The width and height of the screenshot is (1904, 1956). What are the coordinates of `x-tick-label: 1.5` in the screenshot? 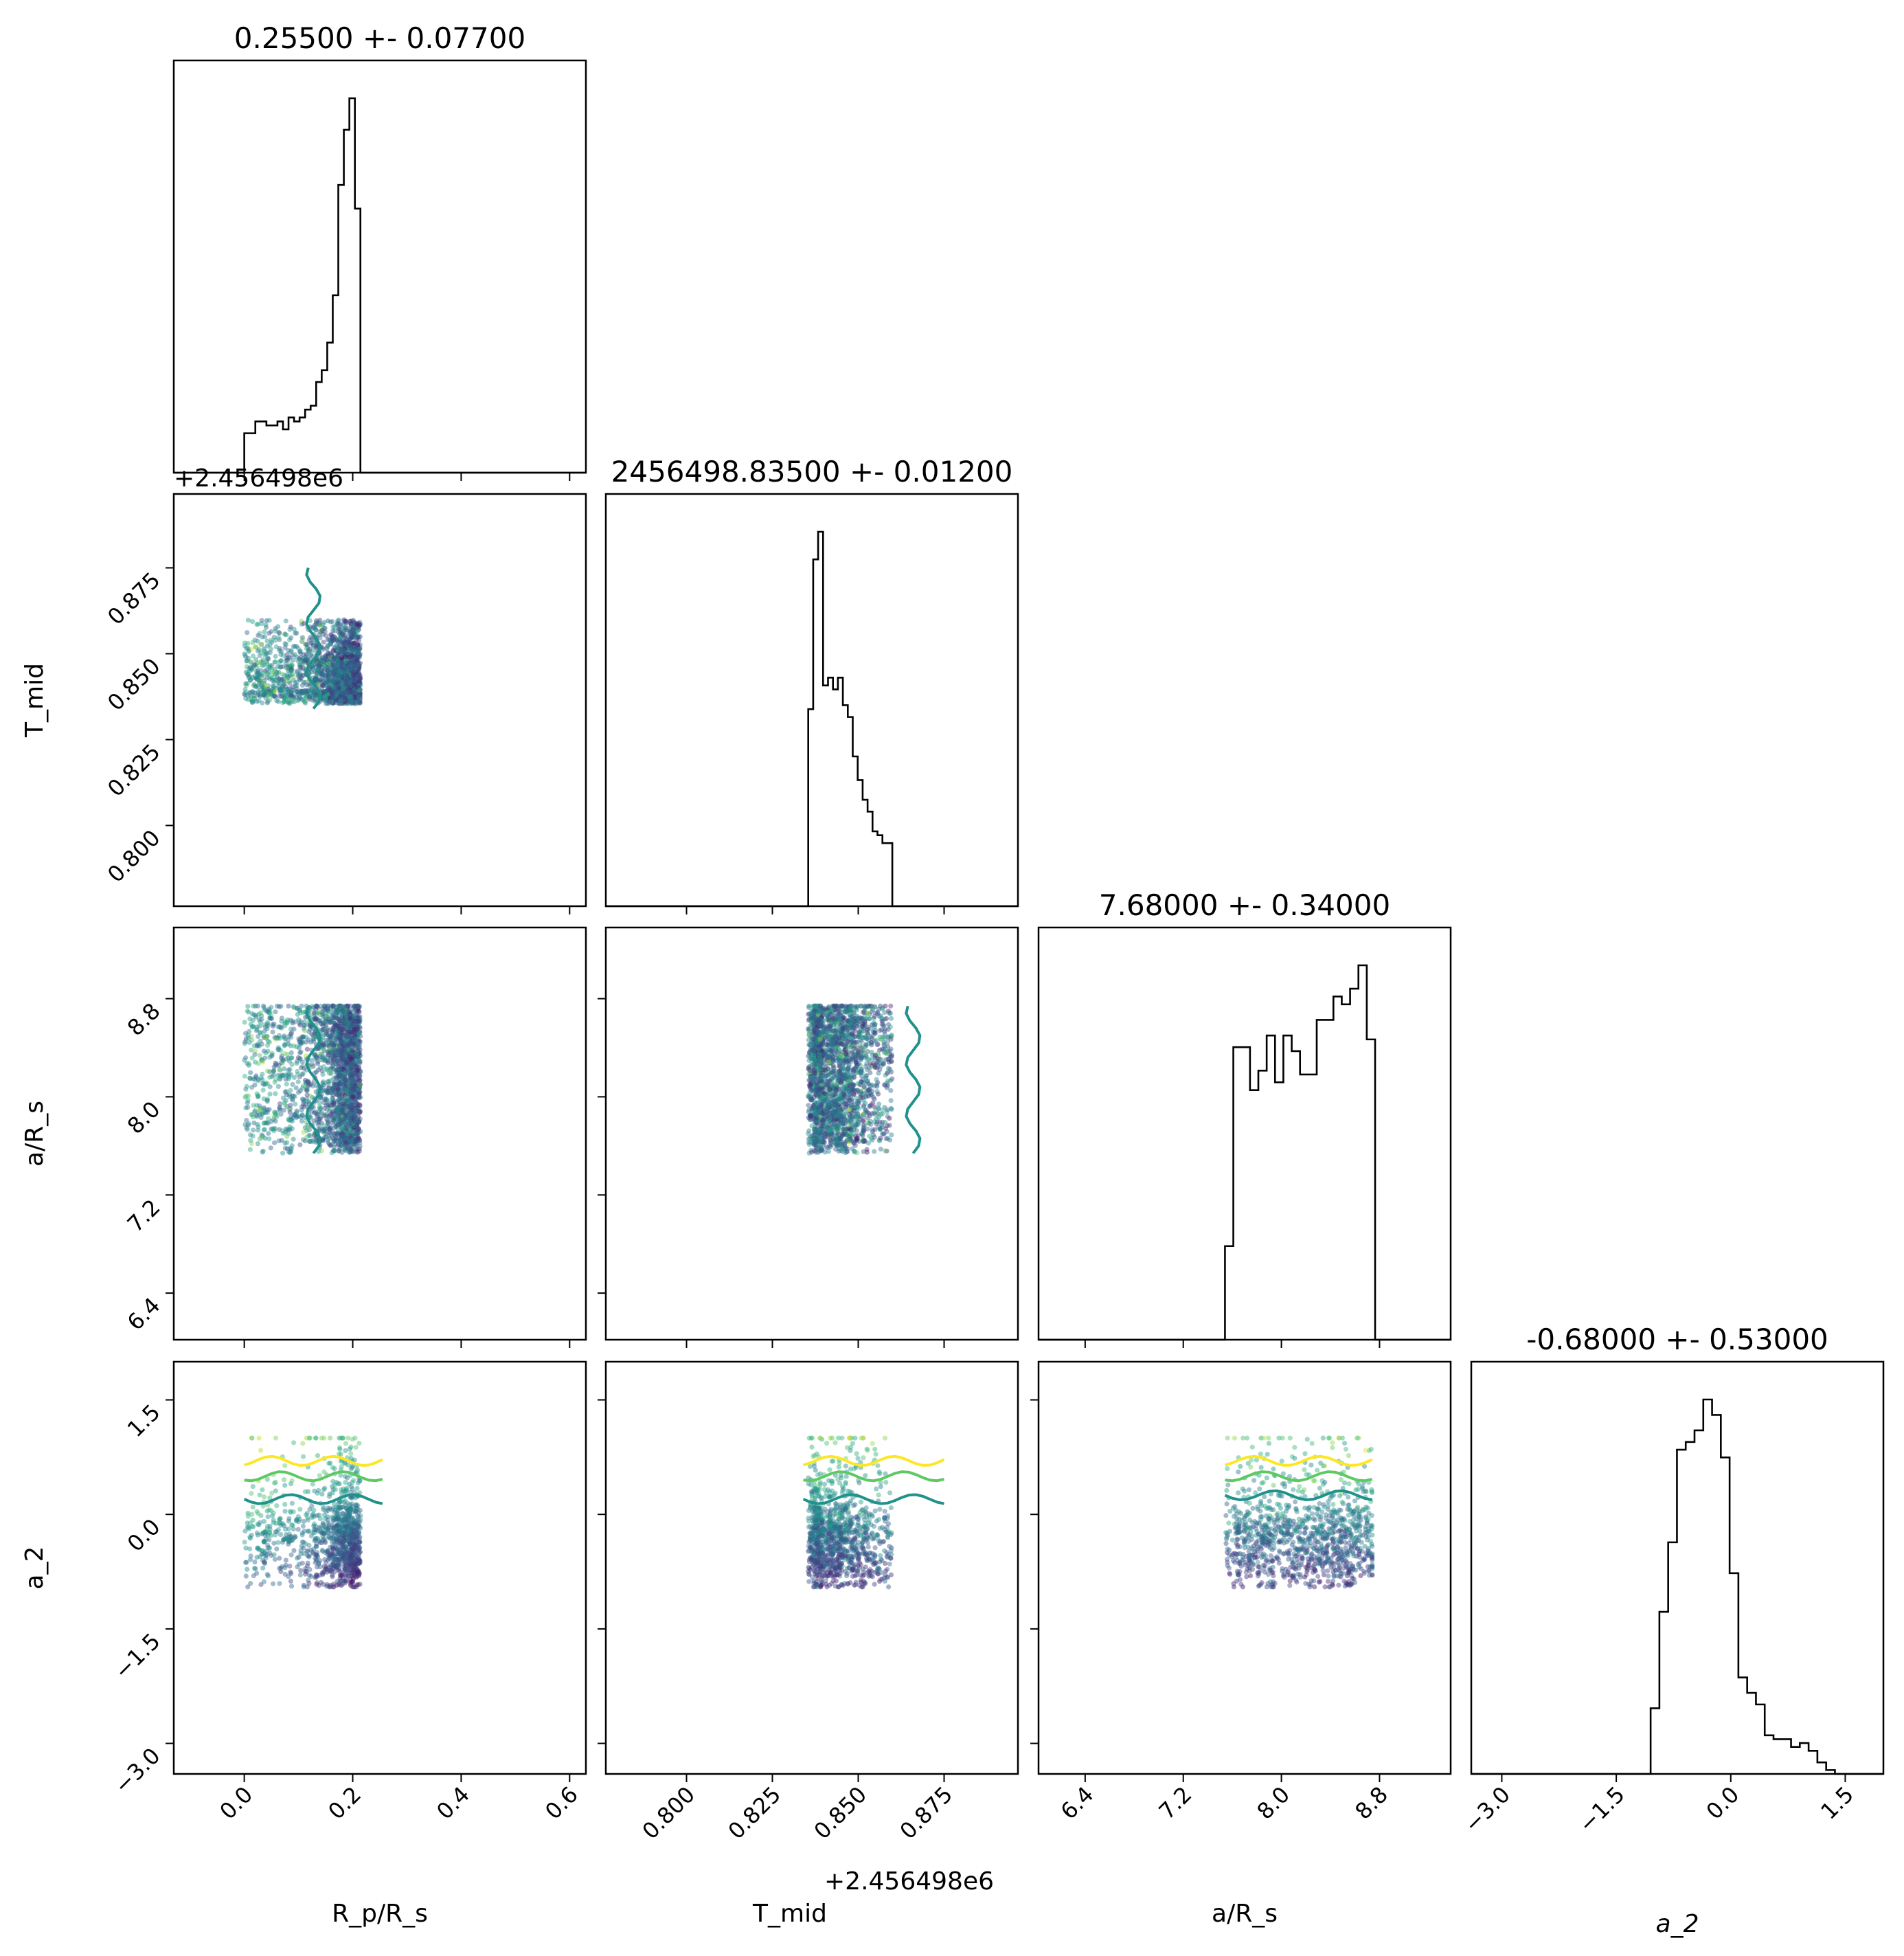 It's located at (1837, 1803).